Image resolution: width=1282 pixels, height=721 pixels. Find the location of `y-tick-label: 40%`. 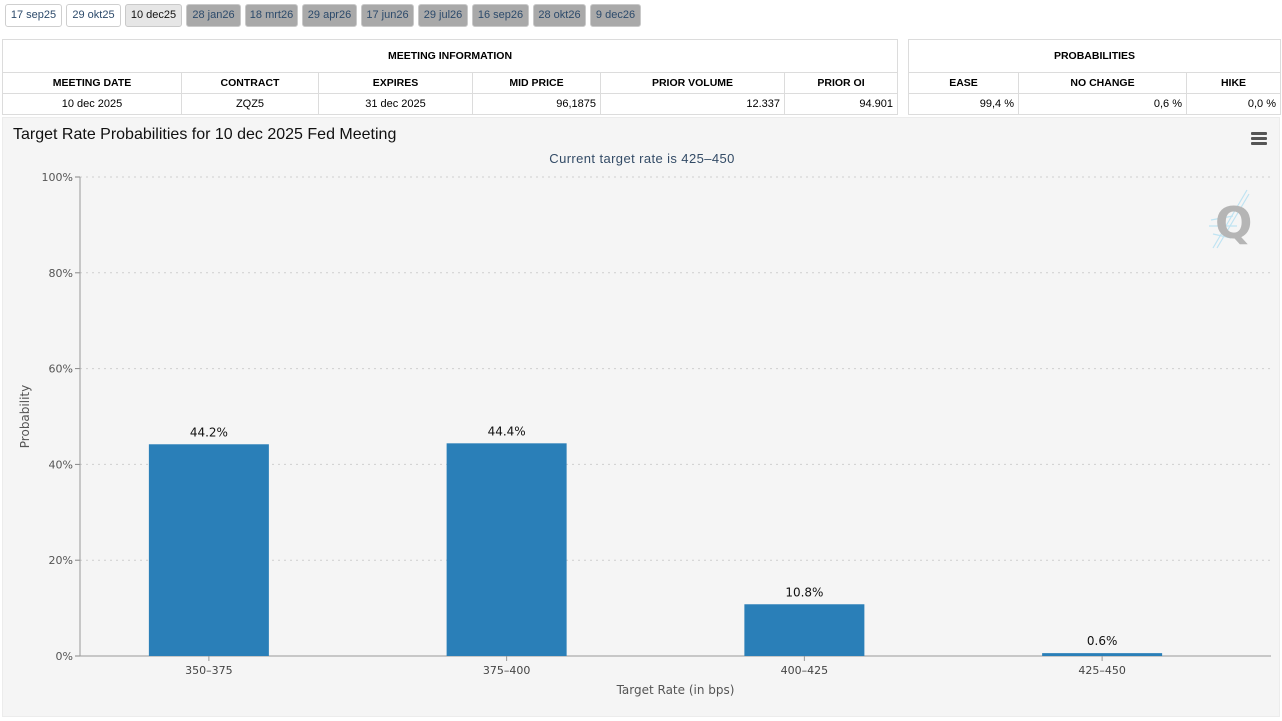

y-tick-label: 40% is located at coordinates (61, 464).